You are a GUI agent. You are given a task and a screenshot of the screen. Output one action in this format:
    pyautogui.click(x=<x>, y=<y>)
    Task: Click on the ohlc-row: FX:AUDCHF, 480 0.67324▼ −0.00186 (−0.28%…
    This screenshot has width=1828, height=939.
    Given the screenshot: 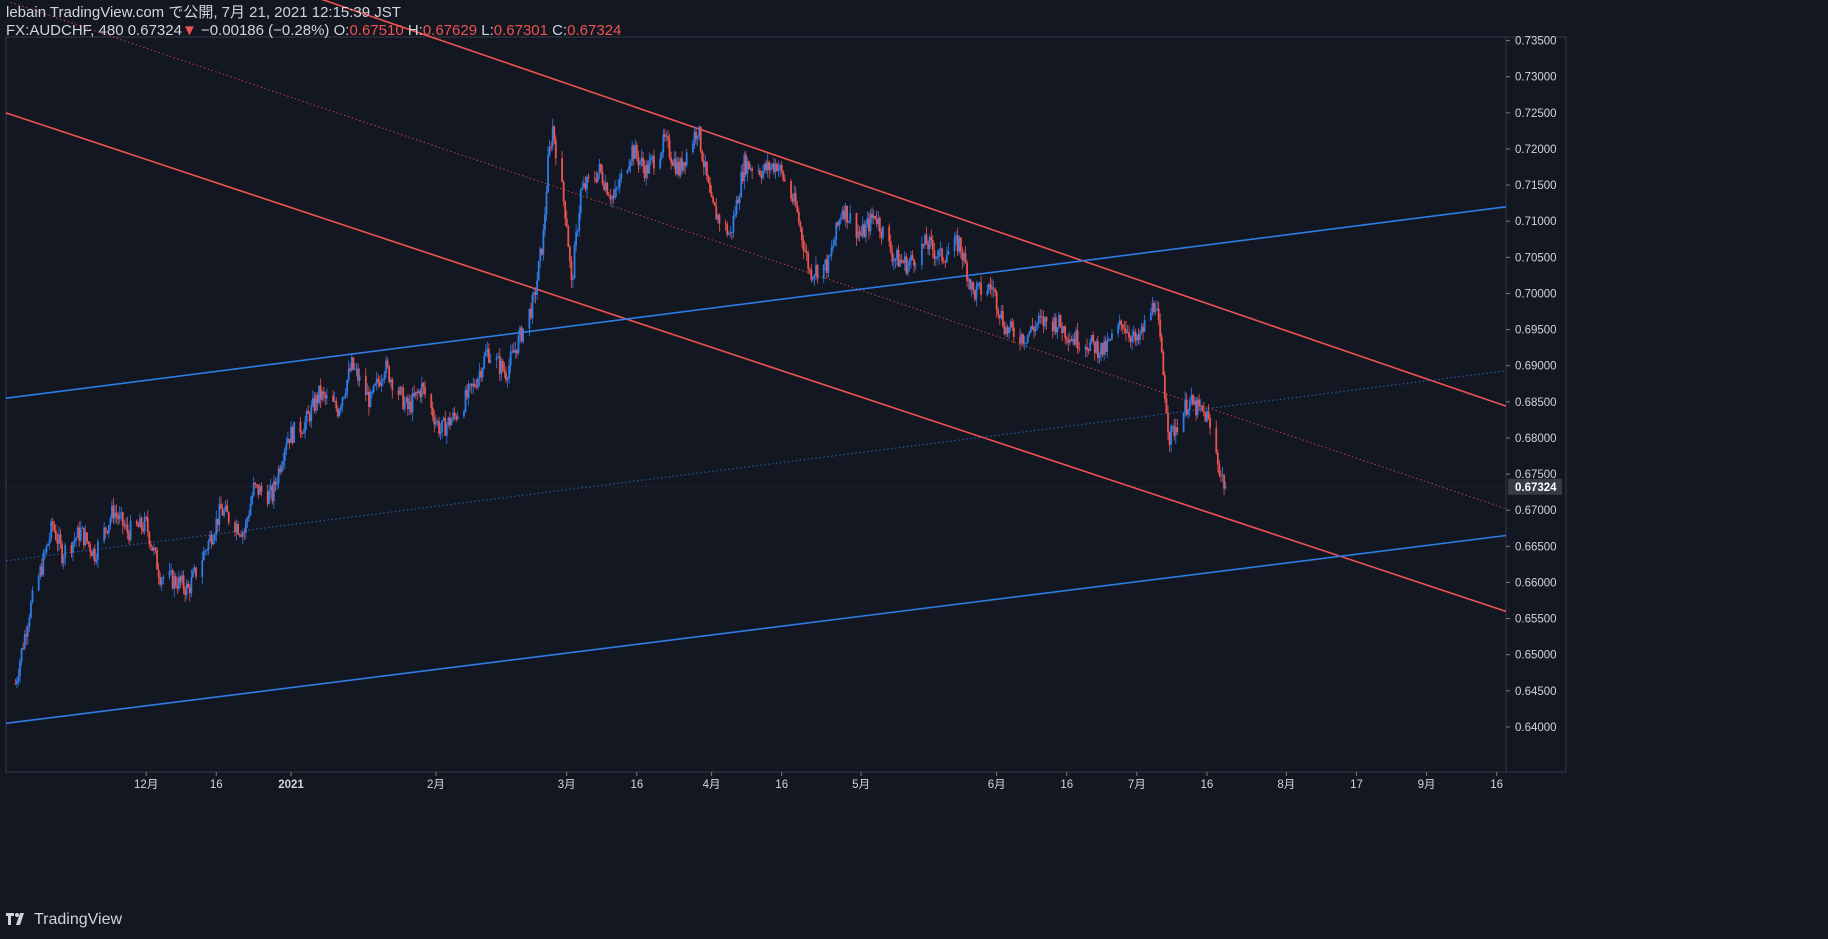 What is the action you would take?
    pyautogui.click(x=313, y=31)
    